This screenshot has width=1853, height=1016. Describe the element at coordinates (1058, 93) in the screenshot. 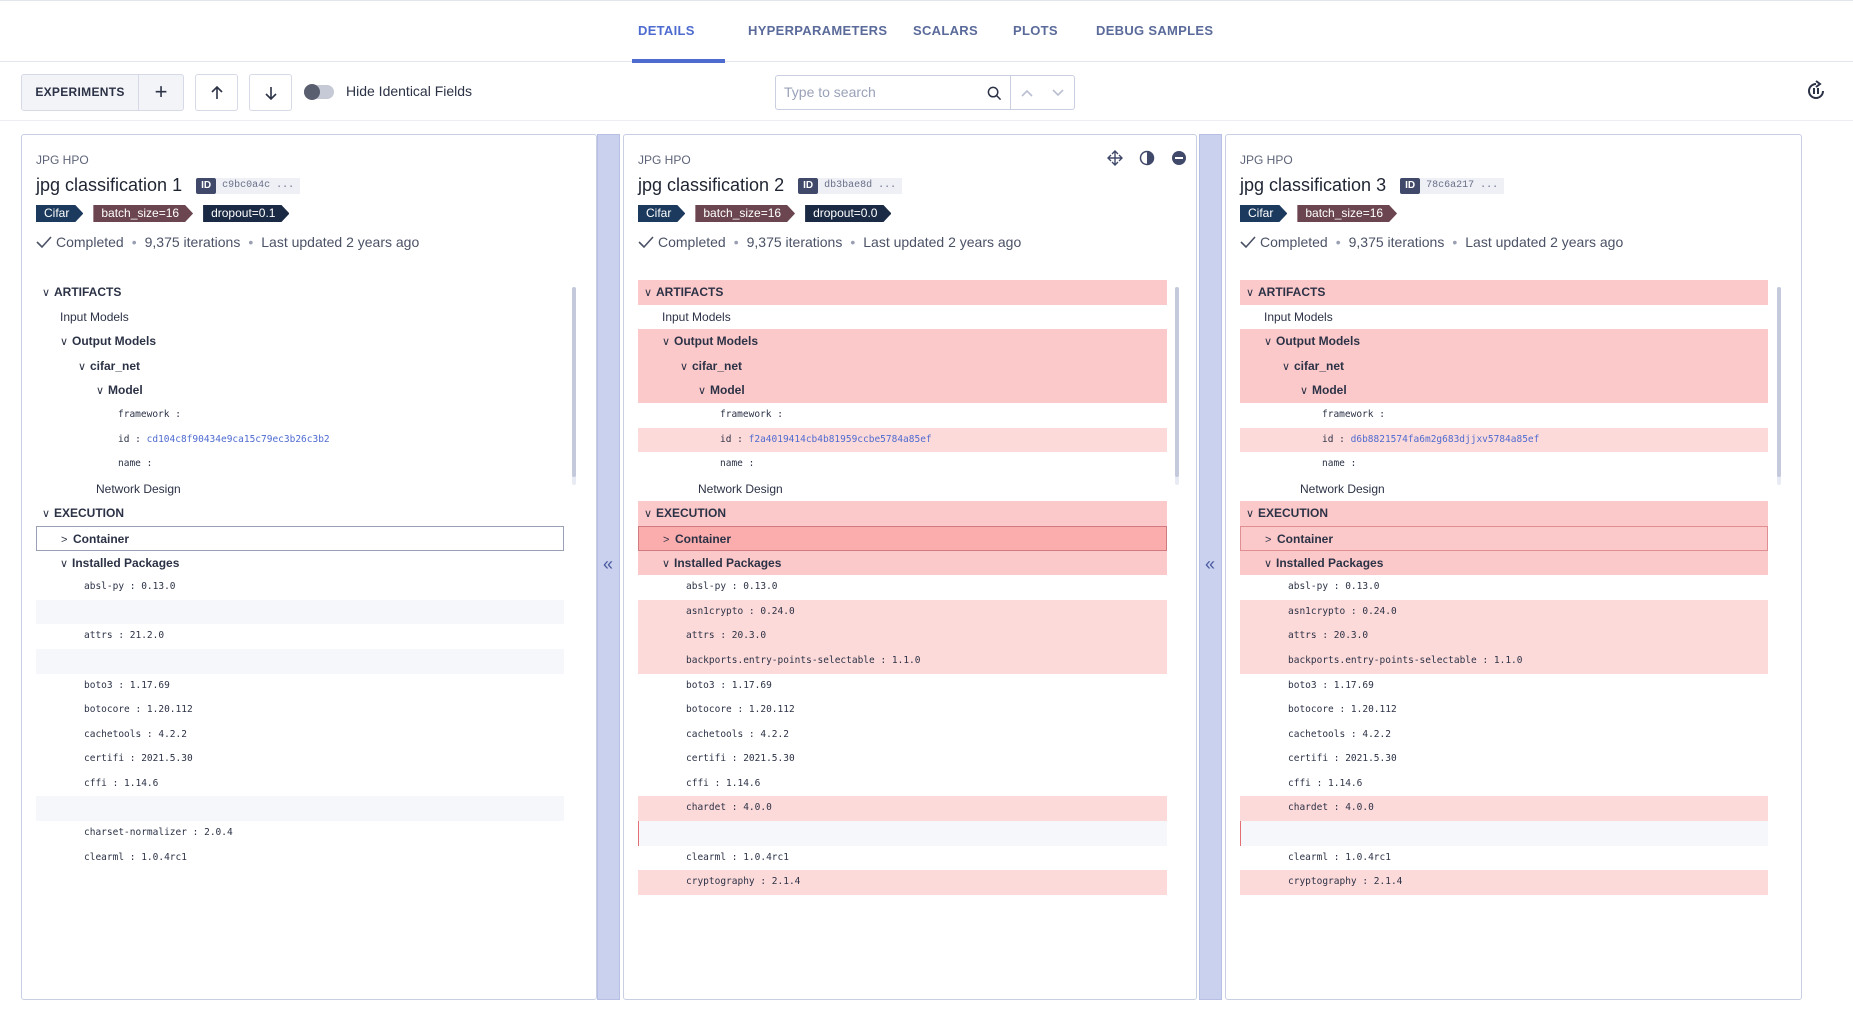

I see `chevron-down-icon` at that location.